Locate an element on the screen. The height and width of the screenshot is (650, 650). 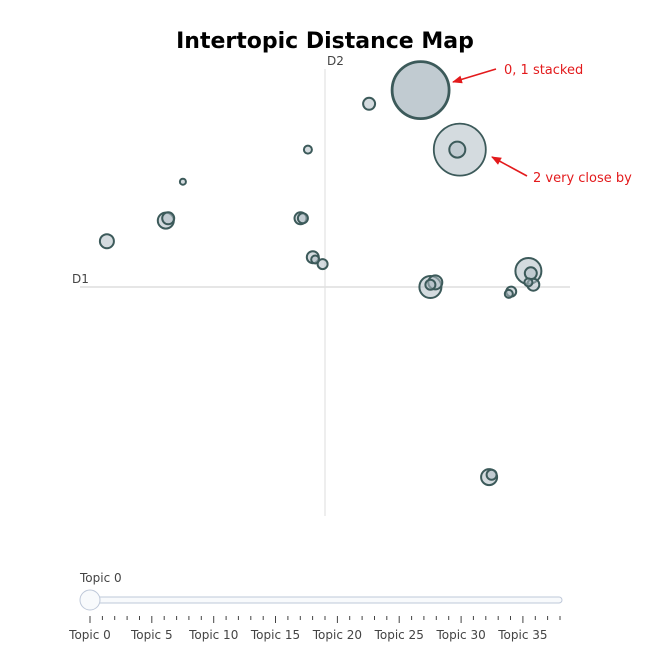
chart-title: Intertopic Distance Map is located at coordinates (325, 41).